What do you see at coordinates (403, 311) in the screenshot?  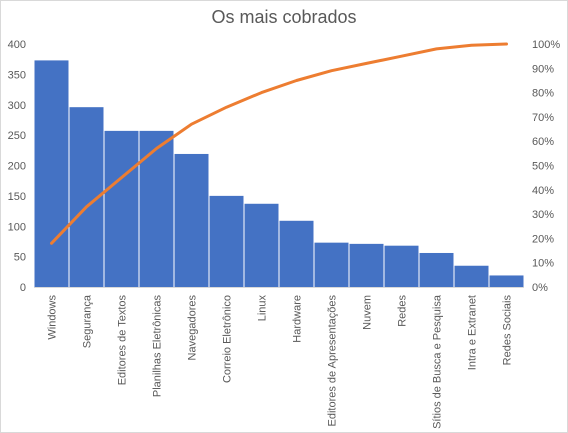 I see `x-category-label: Redes` at bounding box center [403, 311].